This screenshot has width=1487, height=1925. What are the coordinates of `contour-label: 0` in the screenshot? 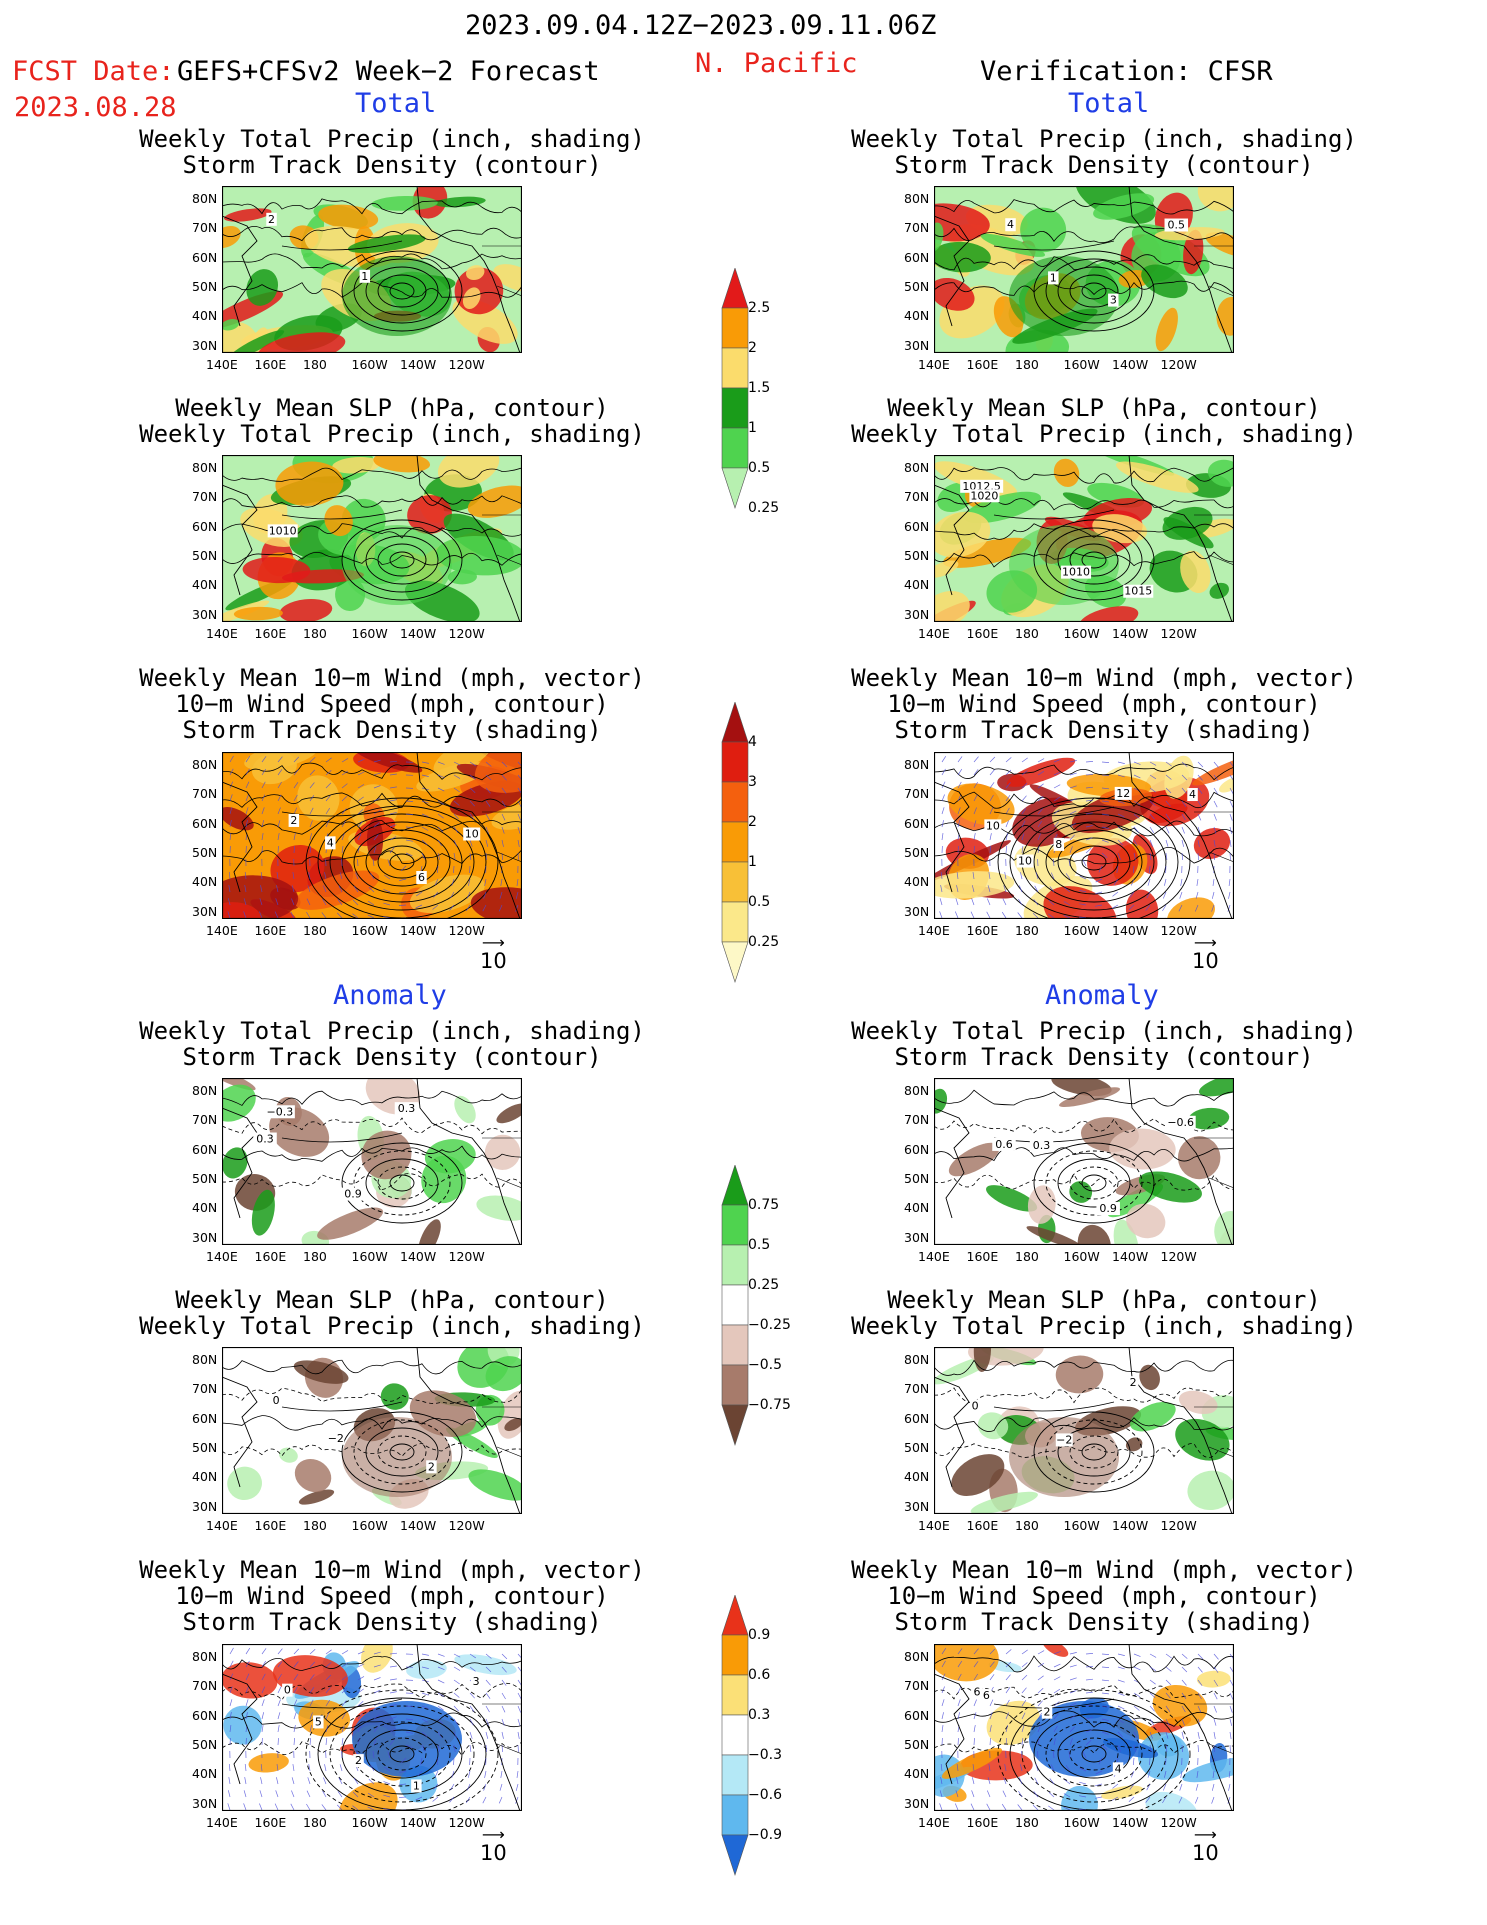 It's located at (287, 1690).